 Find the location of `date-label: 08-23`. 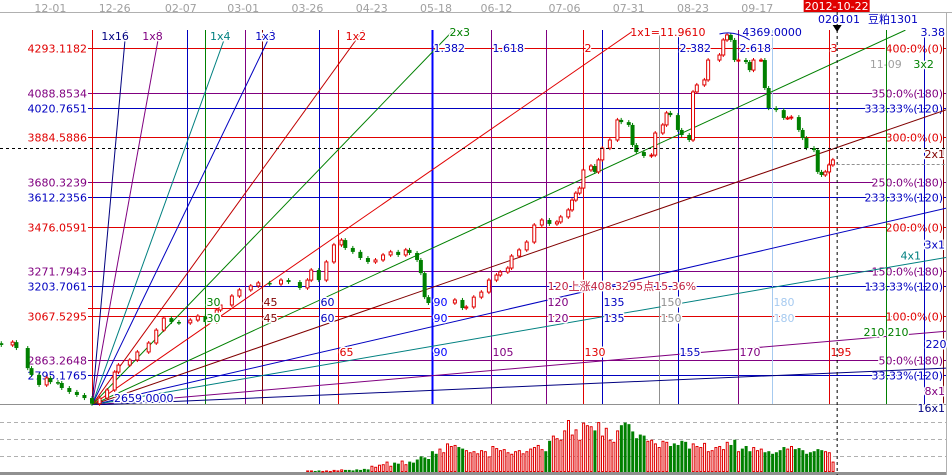

date-label: 08-23 is located at coordinates (693, 8).